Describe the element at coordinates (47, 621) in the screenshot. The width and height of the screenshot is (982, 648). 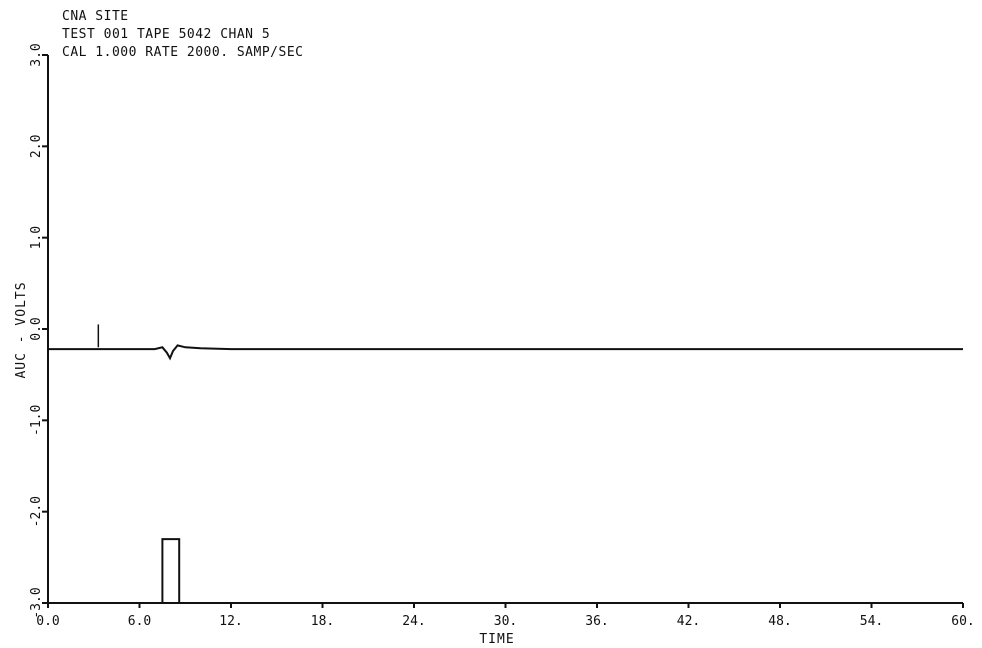
I see `x-tick-label: 0.0` at that location.